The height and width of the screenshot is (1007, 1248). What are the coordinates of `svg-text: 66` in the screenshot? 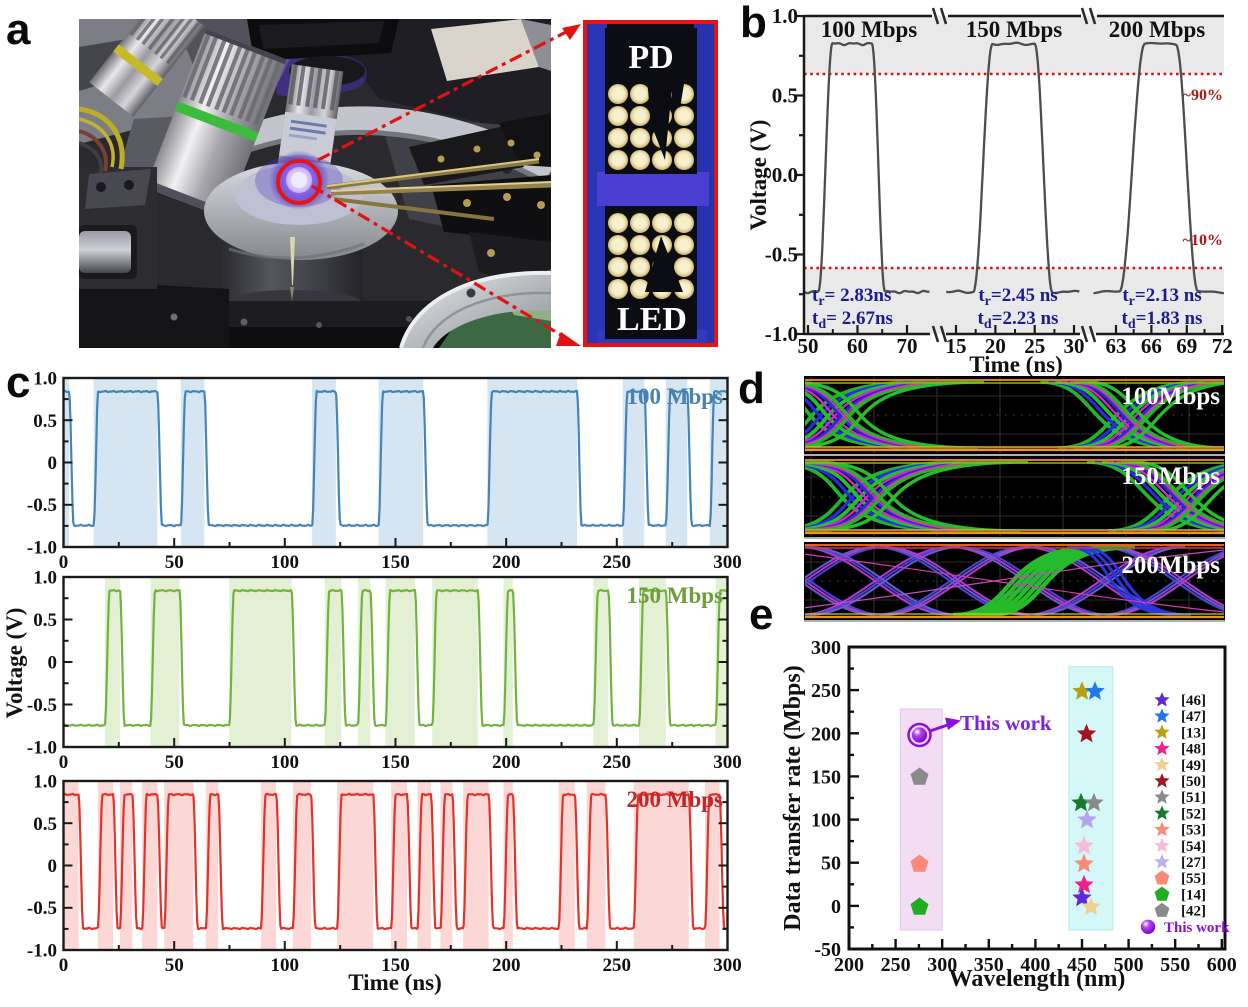 It's located at (1151, 346).